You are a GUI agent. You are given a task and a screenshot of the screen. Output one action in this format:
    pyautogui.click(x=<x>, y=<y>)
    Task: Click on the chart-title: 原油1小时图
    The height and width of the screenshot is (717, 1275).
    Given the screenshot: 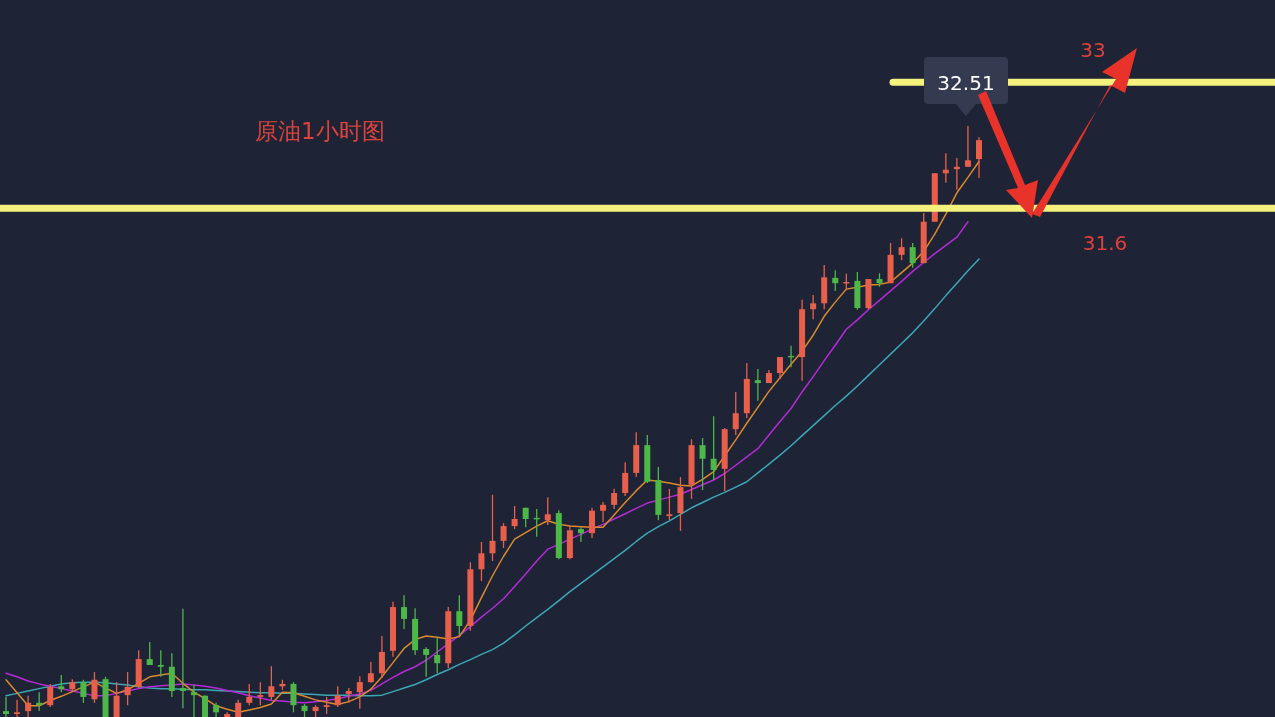 What is the action you would take?
    pyautogui.click(x=320, y=131)
    